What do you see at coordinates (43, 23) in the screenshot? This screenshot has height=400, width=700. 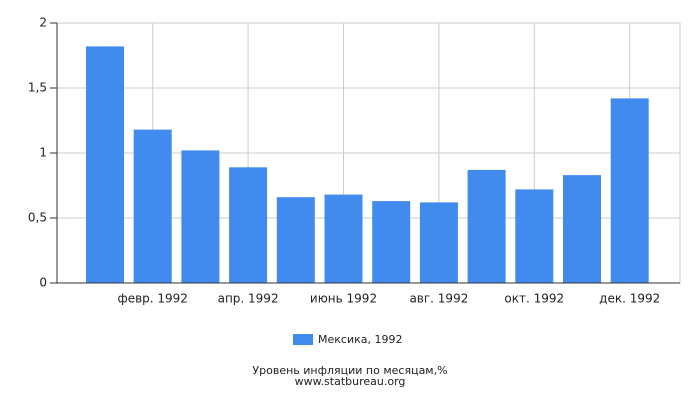 I see `y-tick-label: 2` at bounding box center [43, 23].